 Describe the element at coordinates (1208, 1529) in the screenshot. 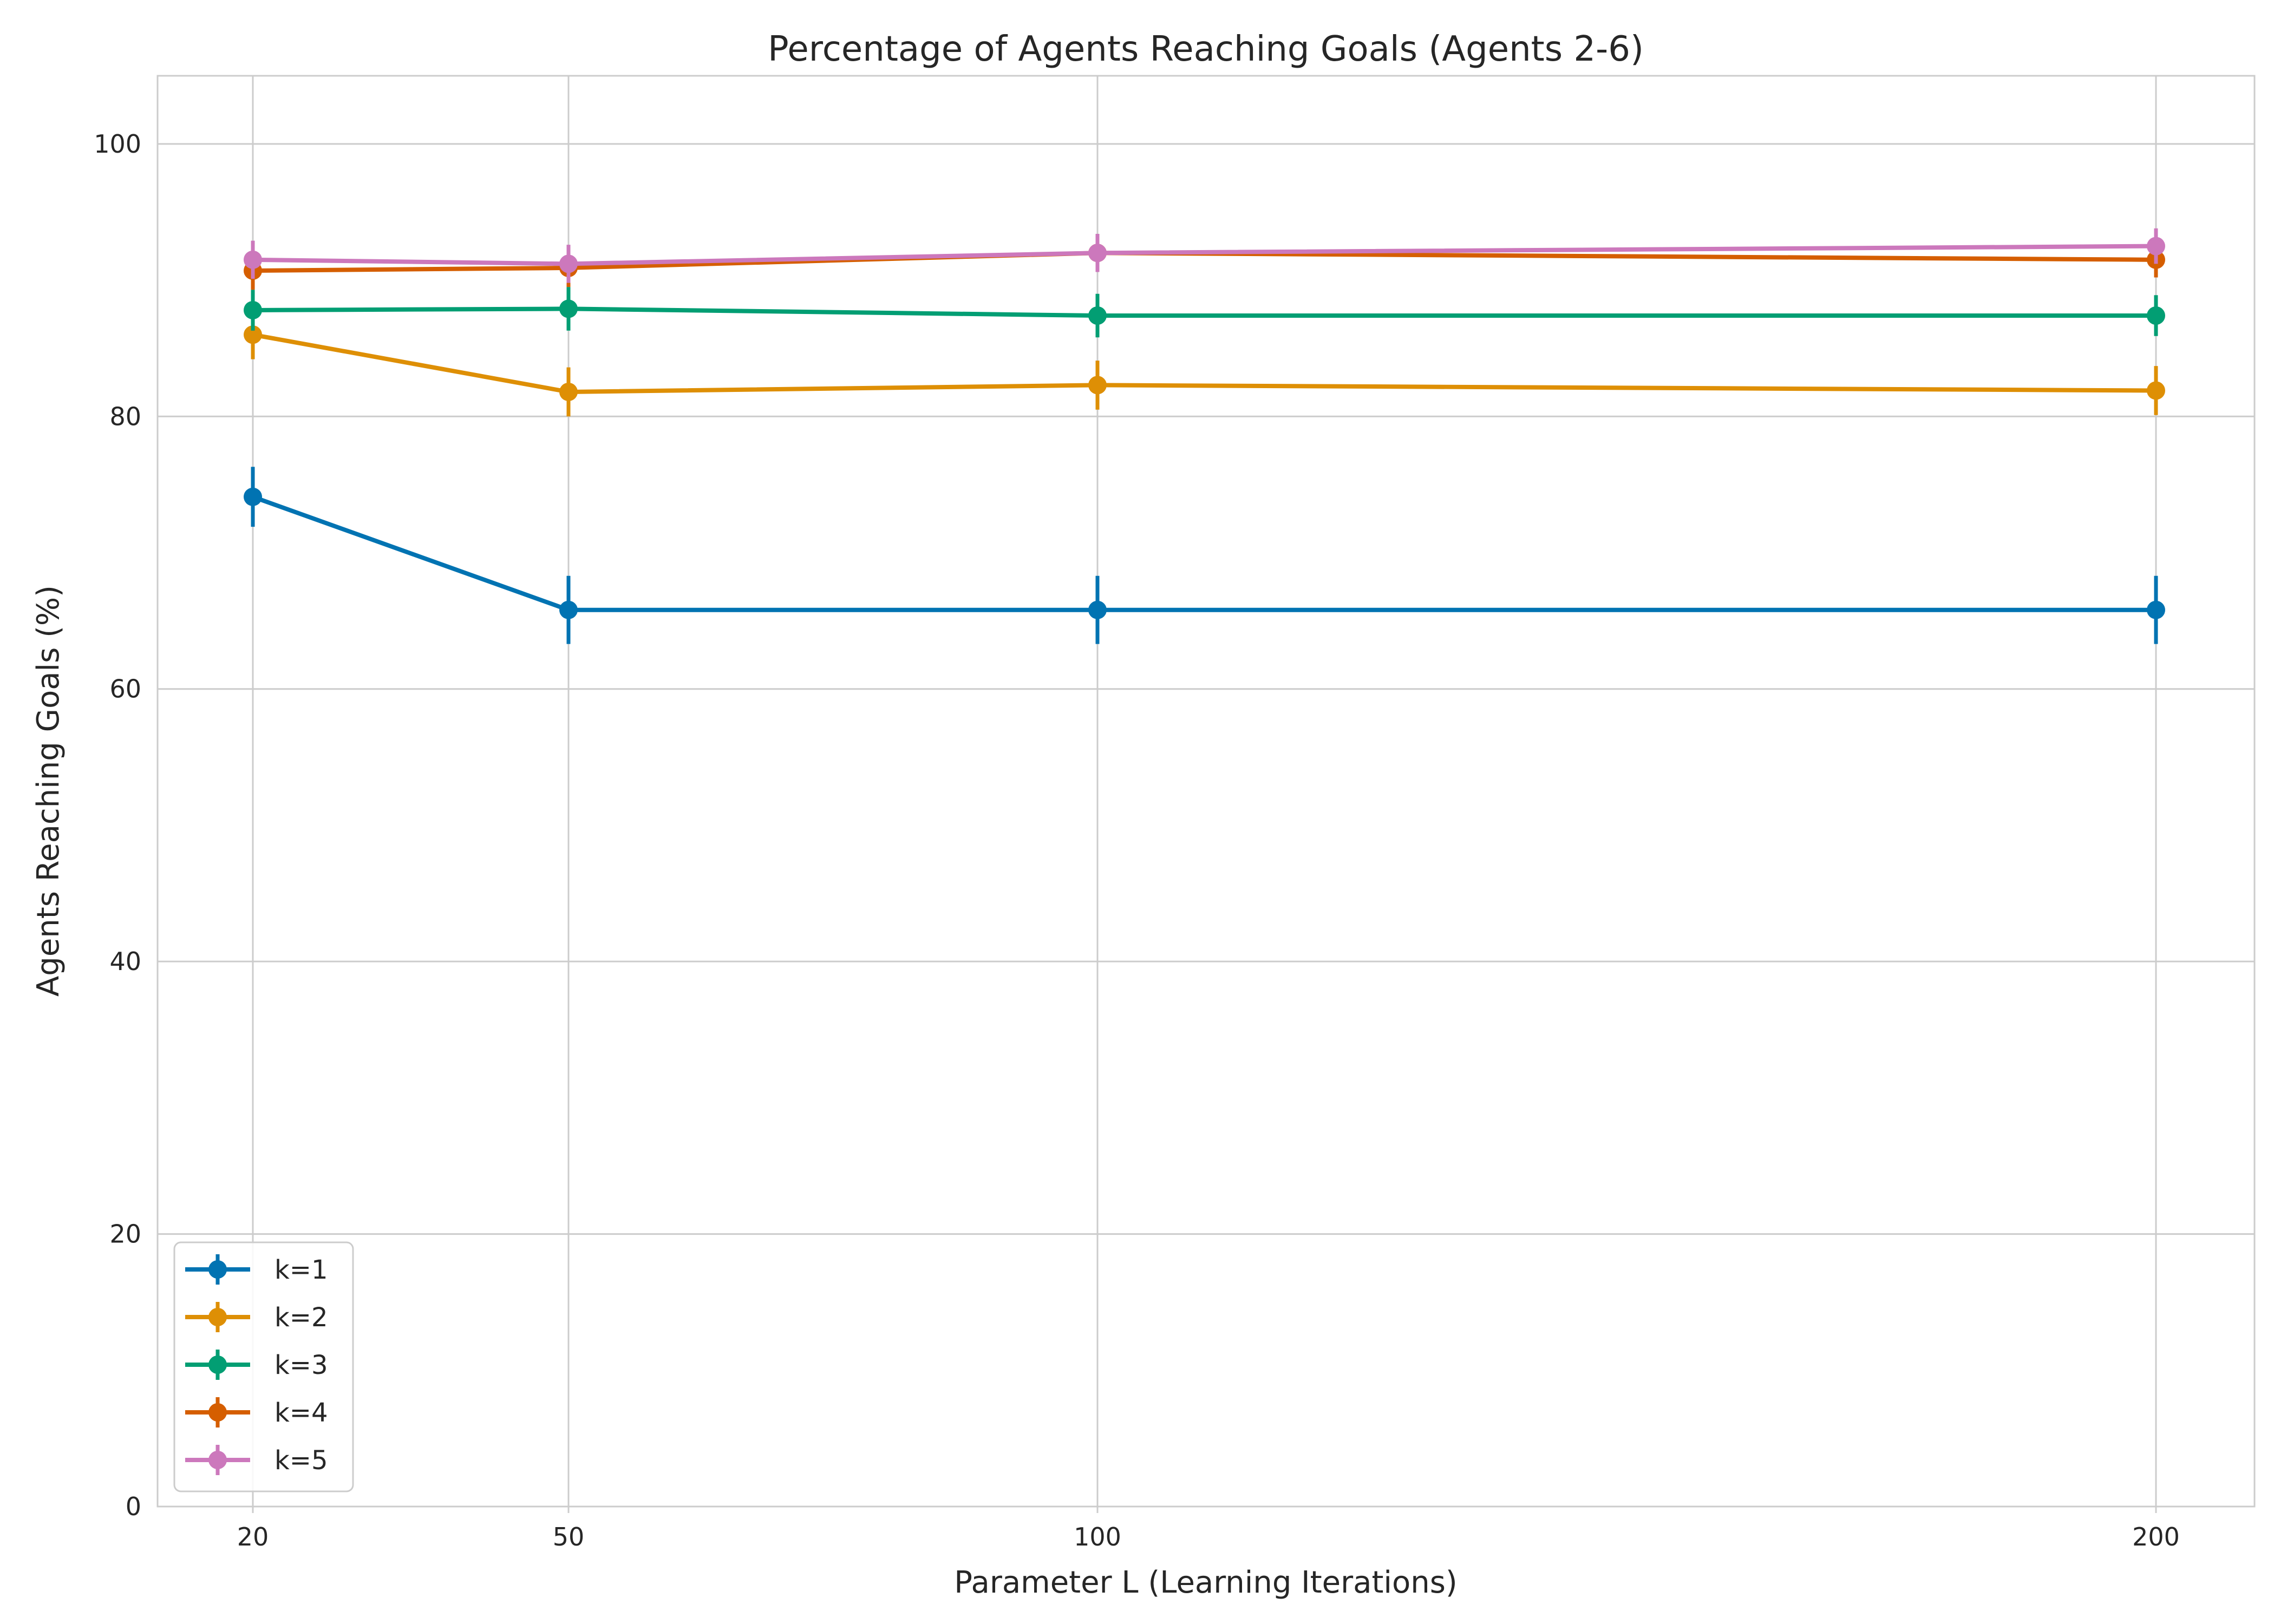

I see `x-axis-ticks: 20 50 100 200` at that location.